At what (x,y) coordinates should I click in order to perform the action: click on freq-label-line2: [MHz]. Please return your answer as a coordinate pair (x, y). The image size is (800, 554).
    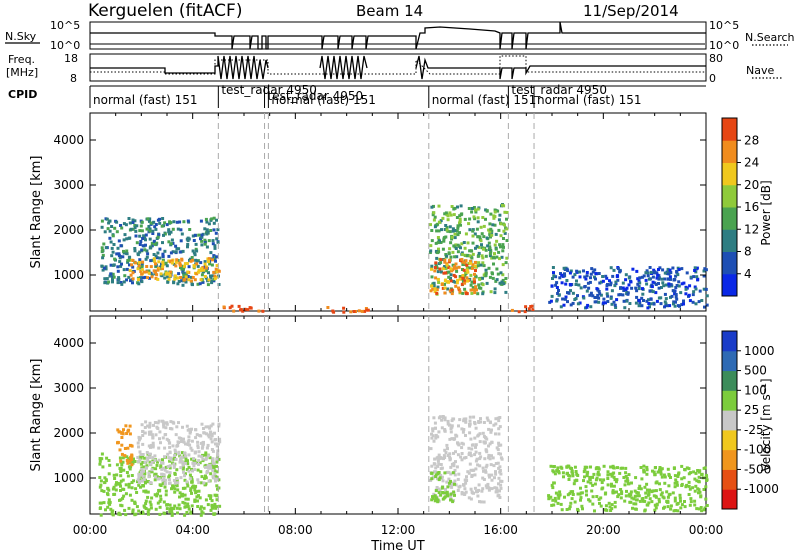
    Looking at the image, I should click on (22, 72).